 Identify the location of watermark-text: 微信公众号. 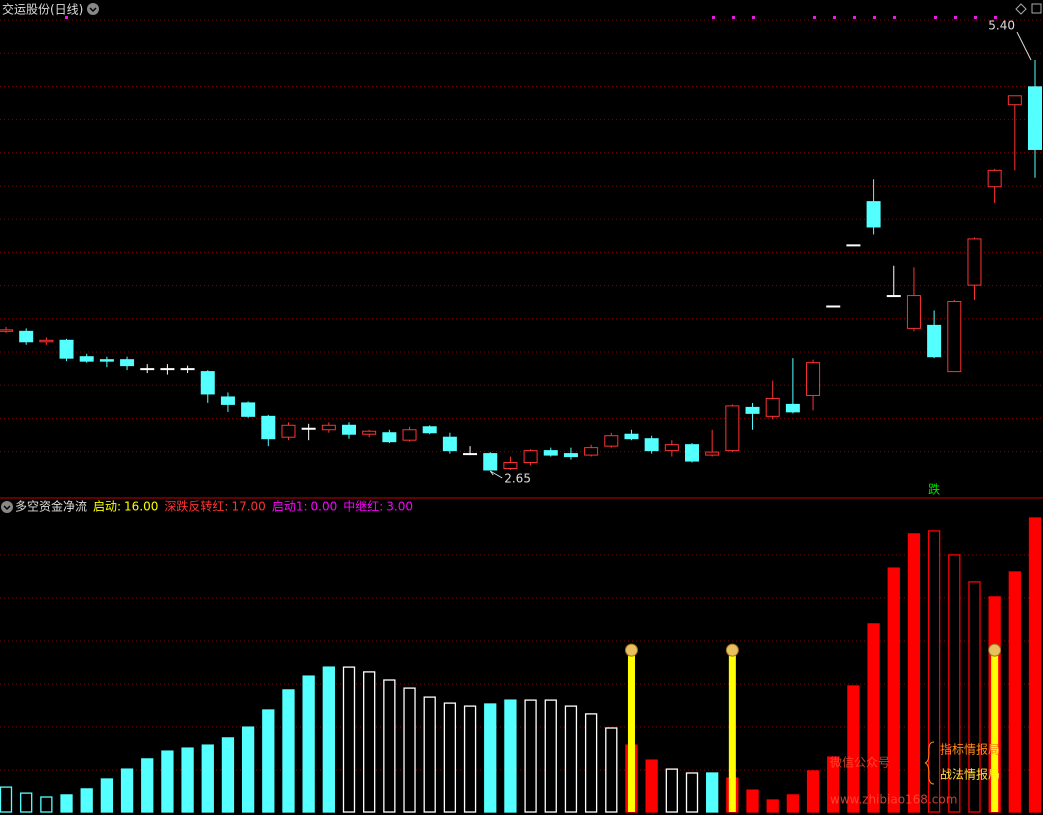
(860, 763).